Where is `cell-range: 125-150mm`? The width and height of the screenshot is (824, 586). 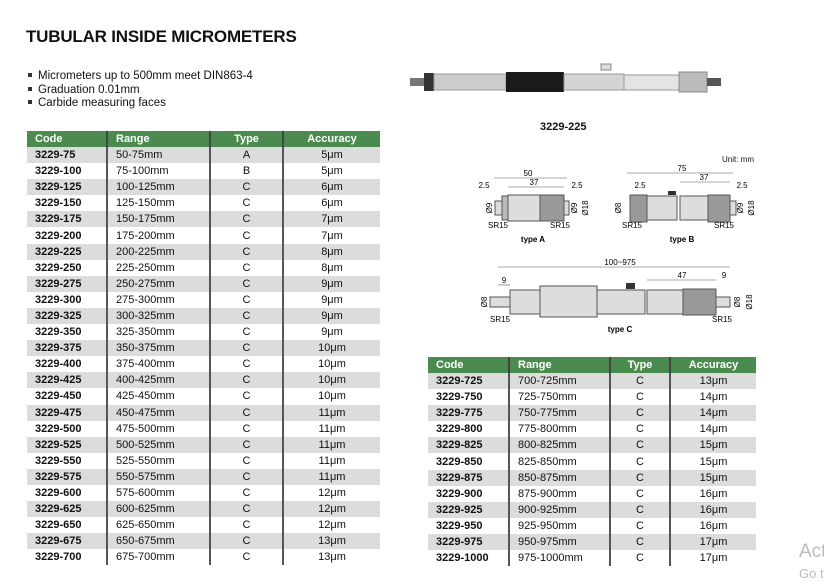
cell-range: 125-150mm is located at coordinates (159, 203).